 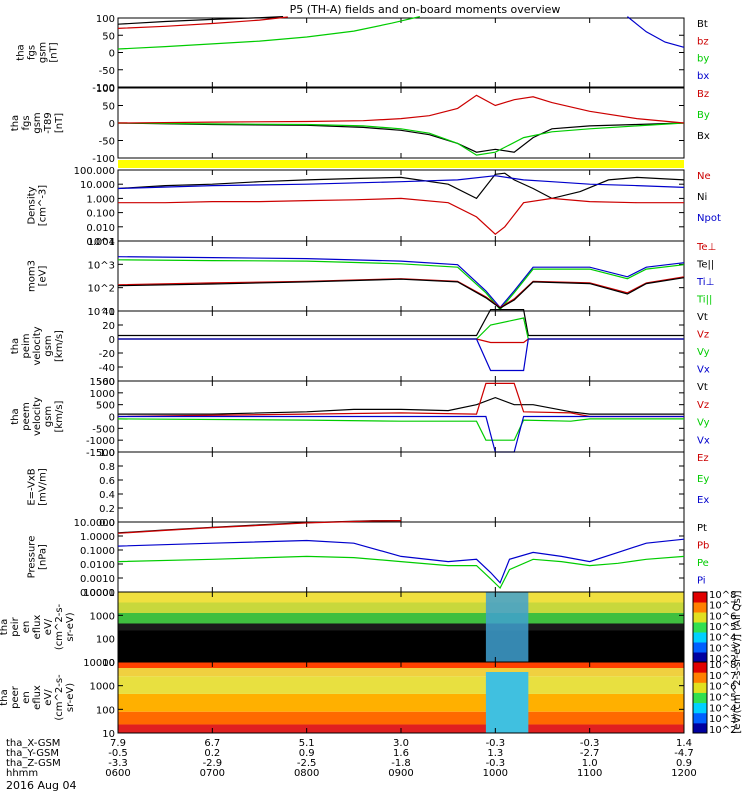 I want to click on panel-4: 10^4 10^3 10^2 10^1 mom3 [eV] Te⊥ Te|| Ti⊥ Ti||, so click(x=372, y=277).